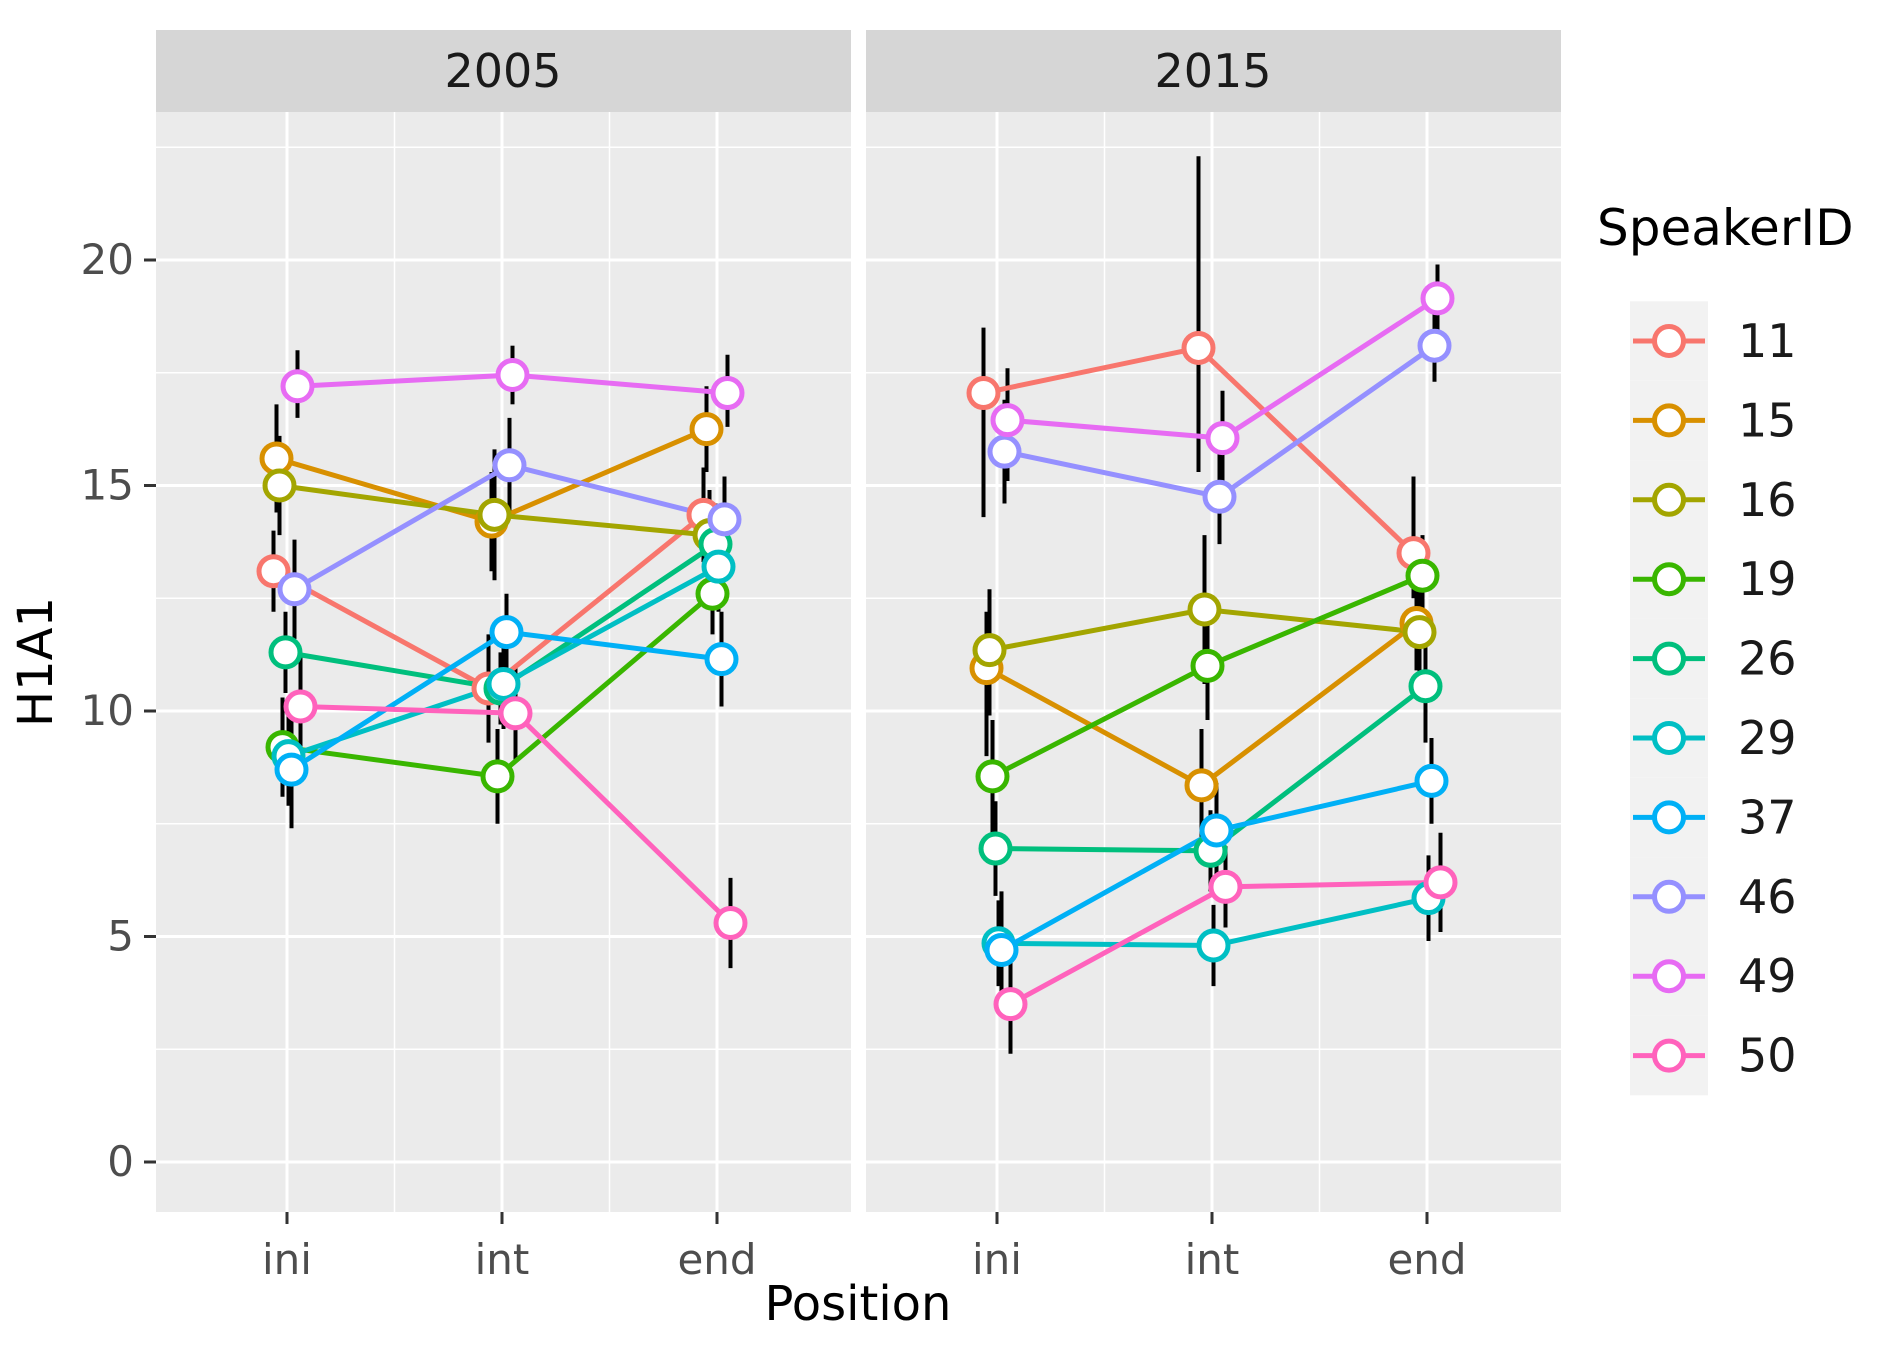 This screenshot has width=1885, height=1349. What do you see at coordinates (721, 659) in the screenshot?
I see `point-37-2005-end` at bounding box center [721, 659].